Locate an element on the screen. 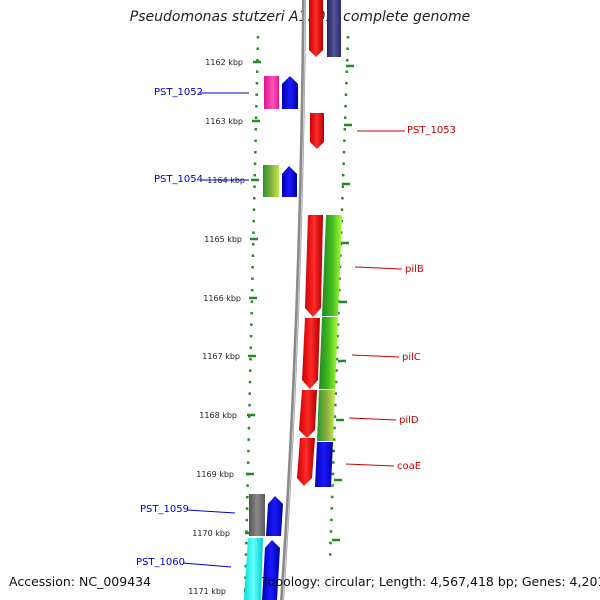 This screenshot has height=600, width=600. gene-label-pilC: pilC is located at coordinates (411, 357).